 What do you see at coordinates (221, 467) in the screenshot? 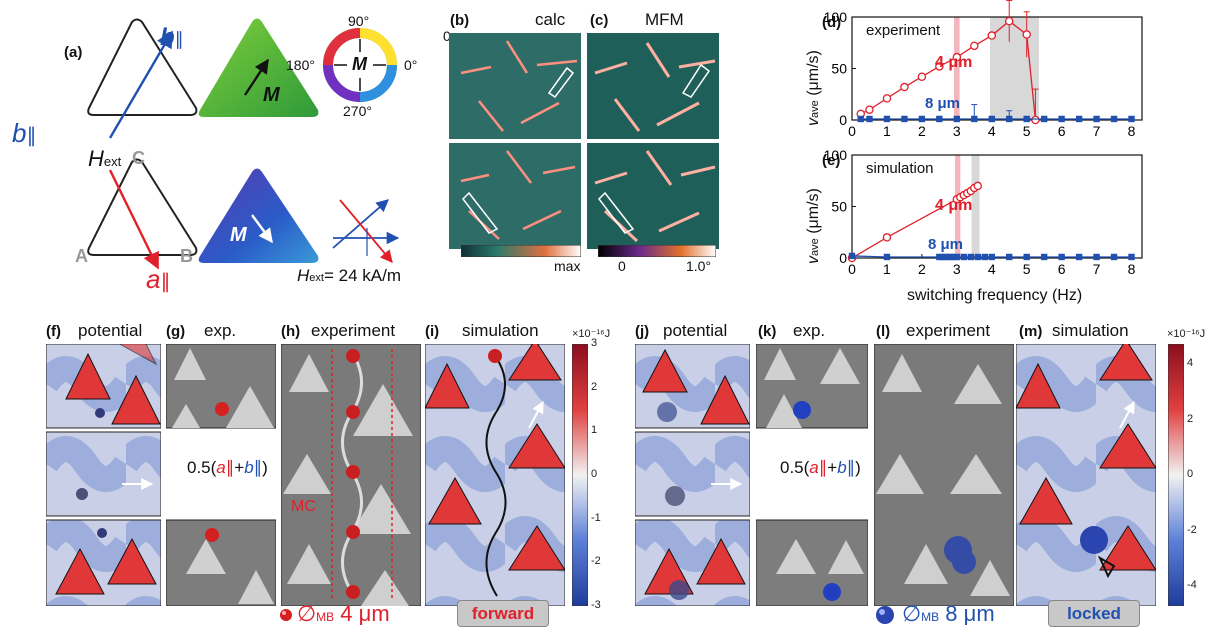
I see `half-sum-a-g: a` at bounding box center [221, 467].